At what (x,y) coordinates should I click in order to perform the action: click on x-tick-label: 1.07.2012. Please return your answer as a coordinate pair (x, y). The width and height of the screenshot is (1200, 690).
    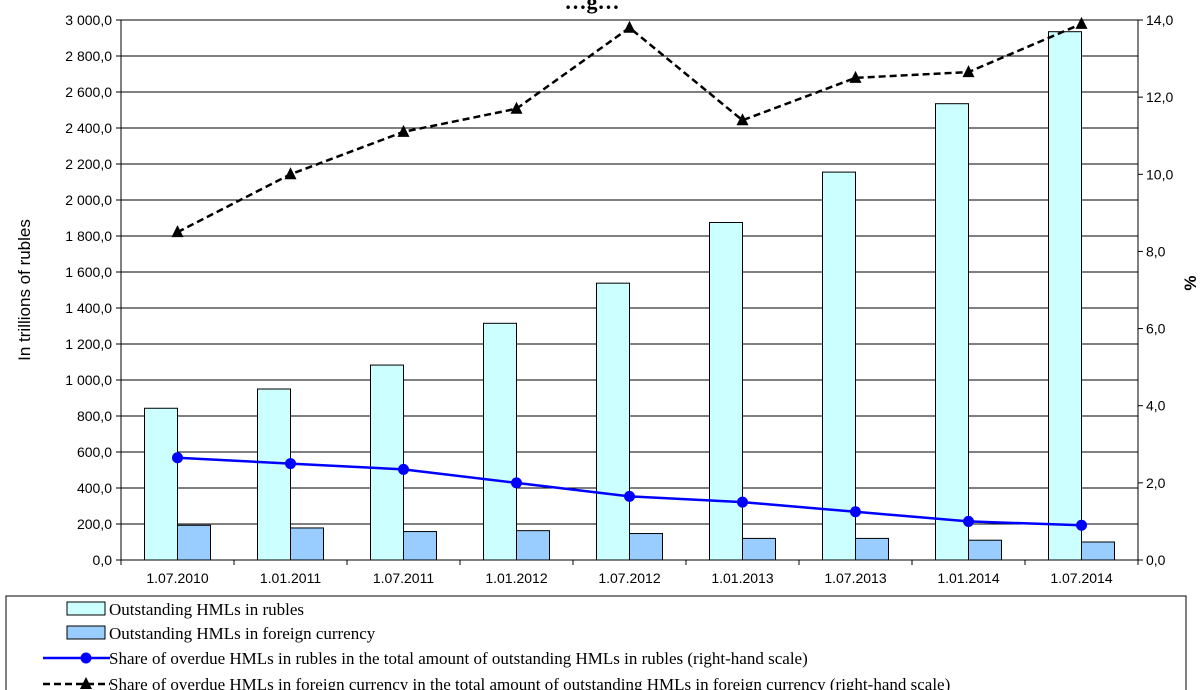
    Looking at the image, I should click on (629, 578).